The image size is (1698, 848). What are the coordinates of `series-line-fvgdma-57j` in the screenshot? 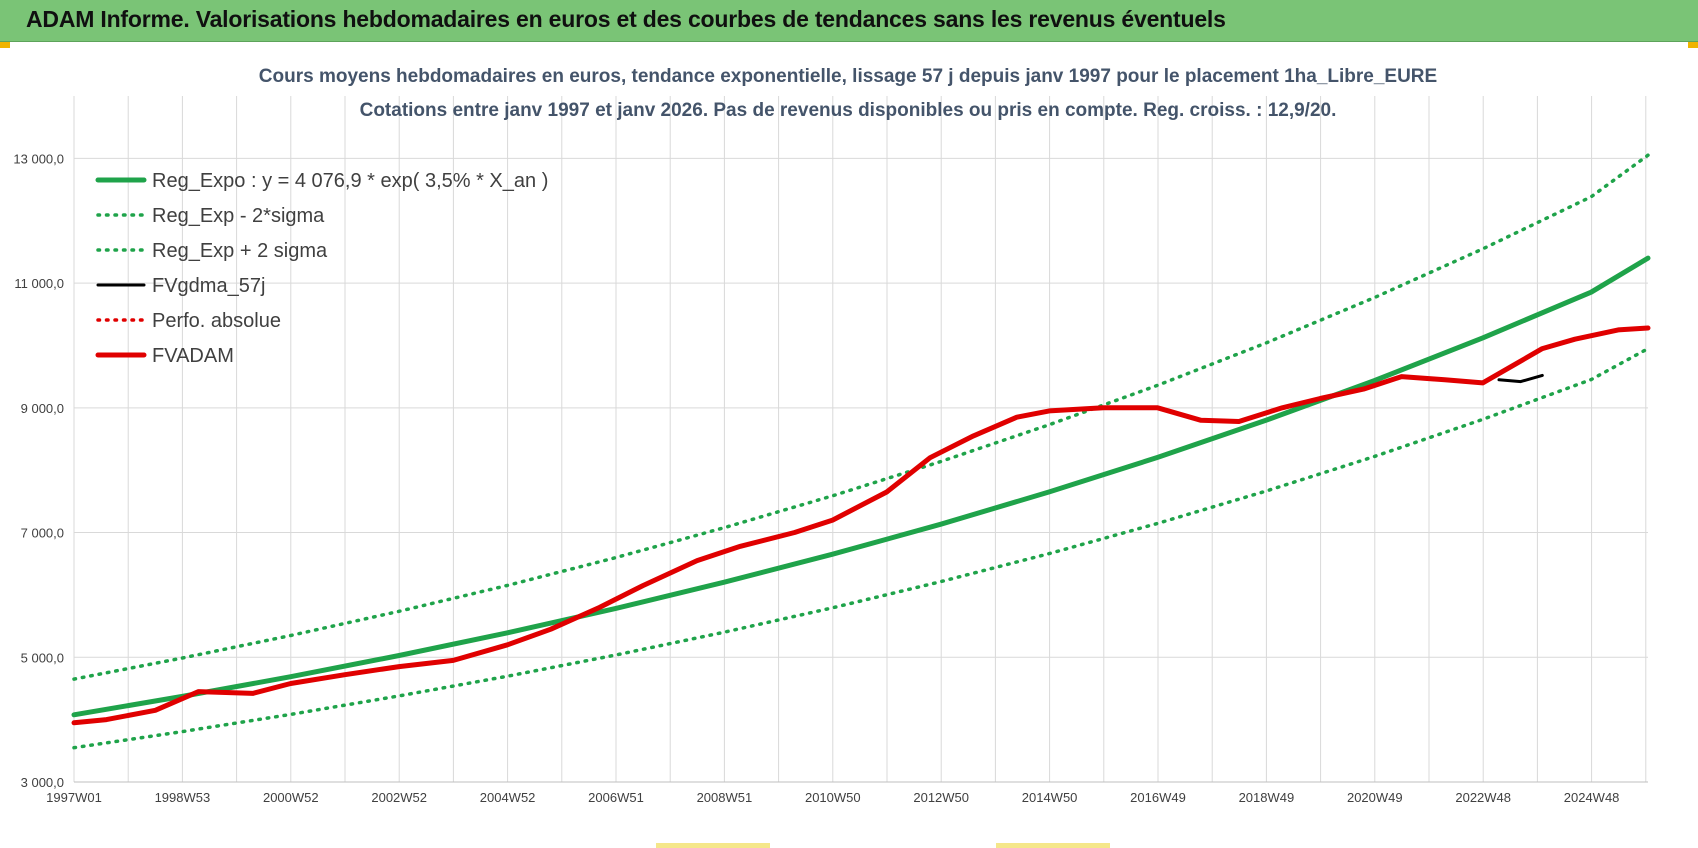 It's located at (1520, 378).